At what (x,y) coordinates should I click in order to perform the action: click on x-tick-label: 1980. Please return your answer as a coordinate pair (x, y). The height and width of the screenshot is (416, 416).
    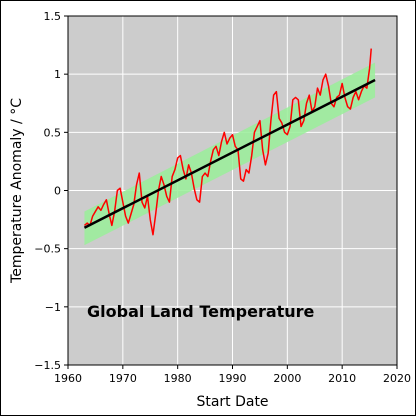
    Looking at the image, I should click on (178, 378).